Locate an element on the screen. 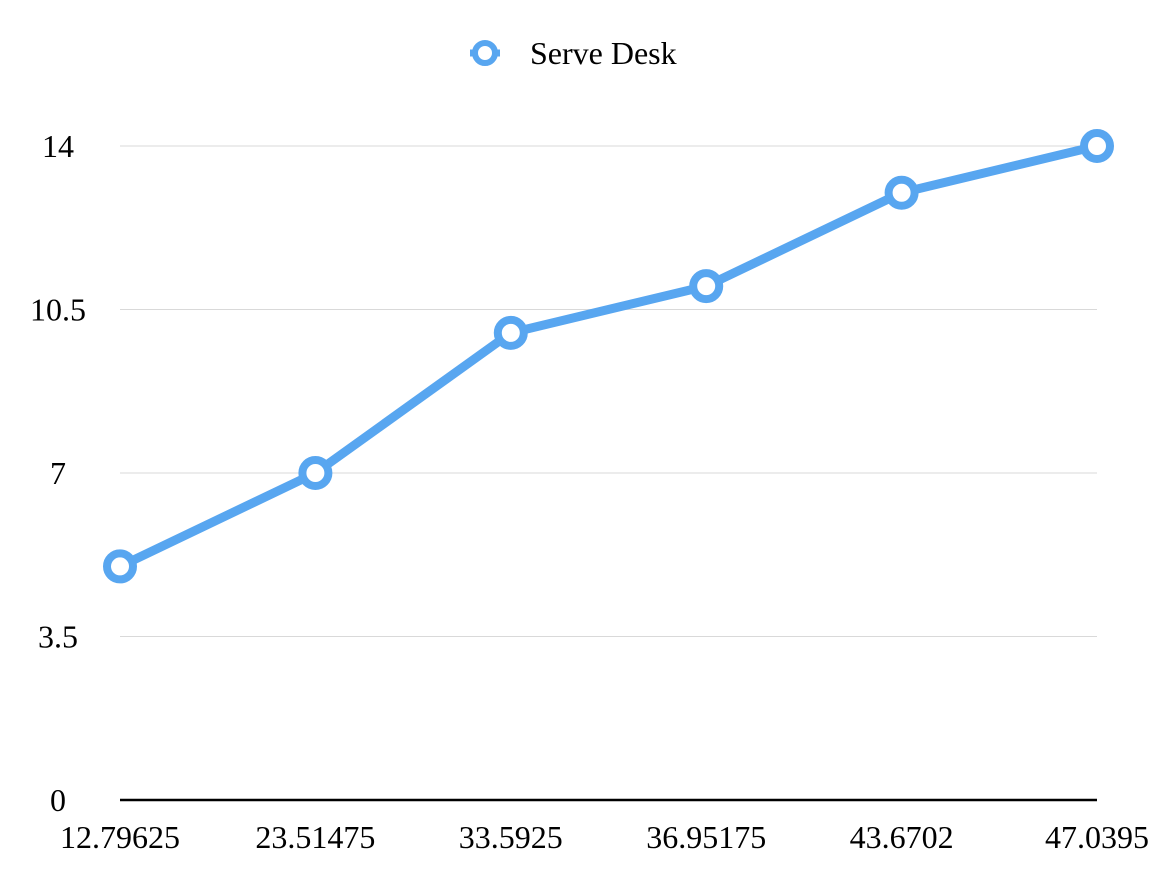 The image size is (1172, 883). y-tick-label: 14 is located at coordinates (58, 146).